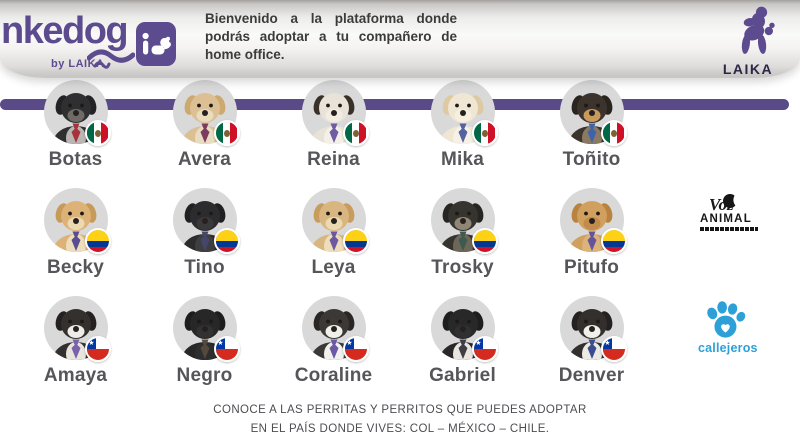 This screenshot has width=800, height=445. What do you see at coordinates (78, 64) in the screenshot?
I see `logo-byline: by LAIKA` at bounding box center [78, 64].